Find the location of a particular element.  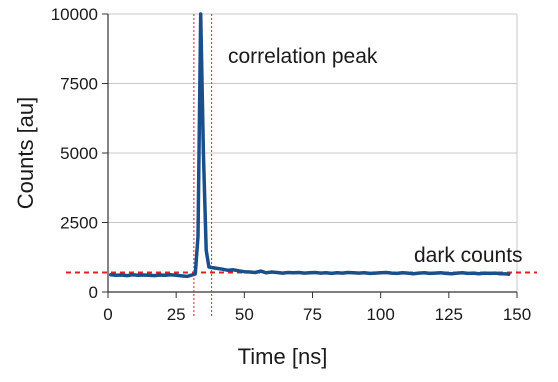

x-tick-label: 150 is located at coordinates (517, 314).